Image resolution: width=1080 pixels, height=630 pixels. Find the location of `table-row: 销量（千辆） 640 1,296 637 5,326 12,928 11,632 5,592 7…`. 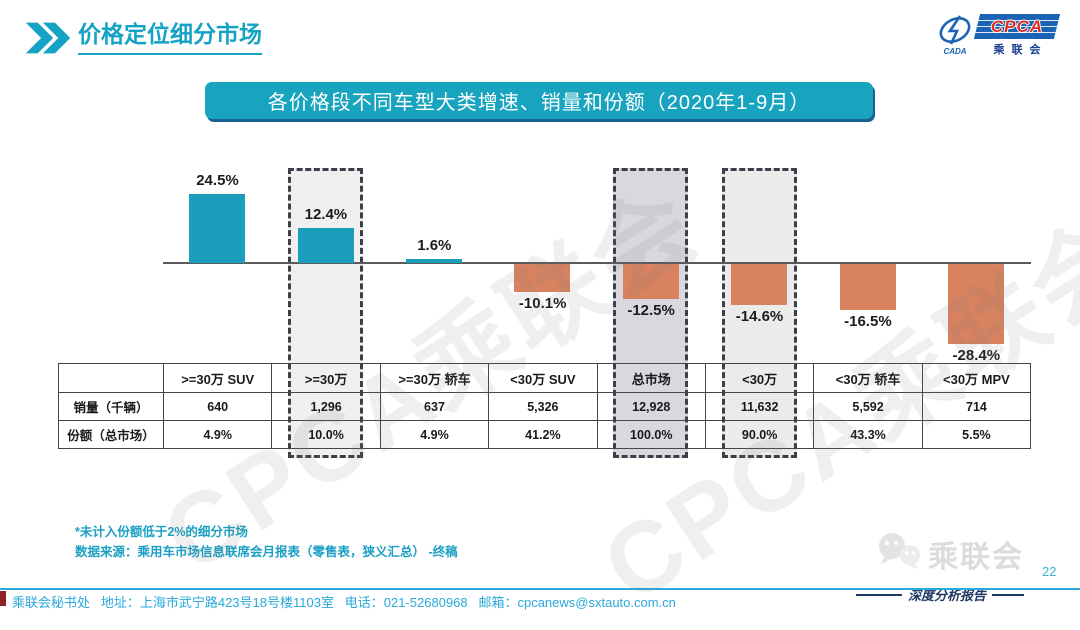

table-row: 销量（千辆） 640 1,296 637 5,326 12,928 11,632 5,592 7… is located at coordinates (545, 406).